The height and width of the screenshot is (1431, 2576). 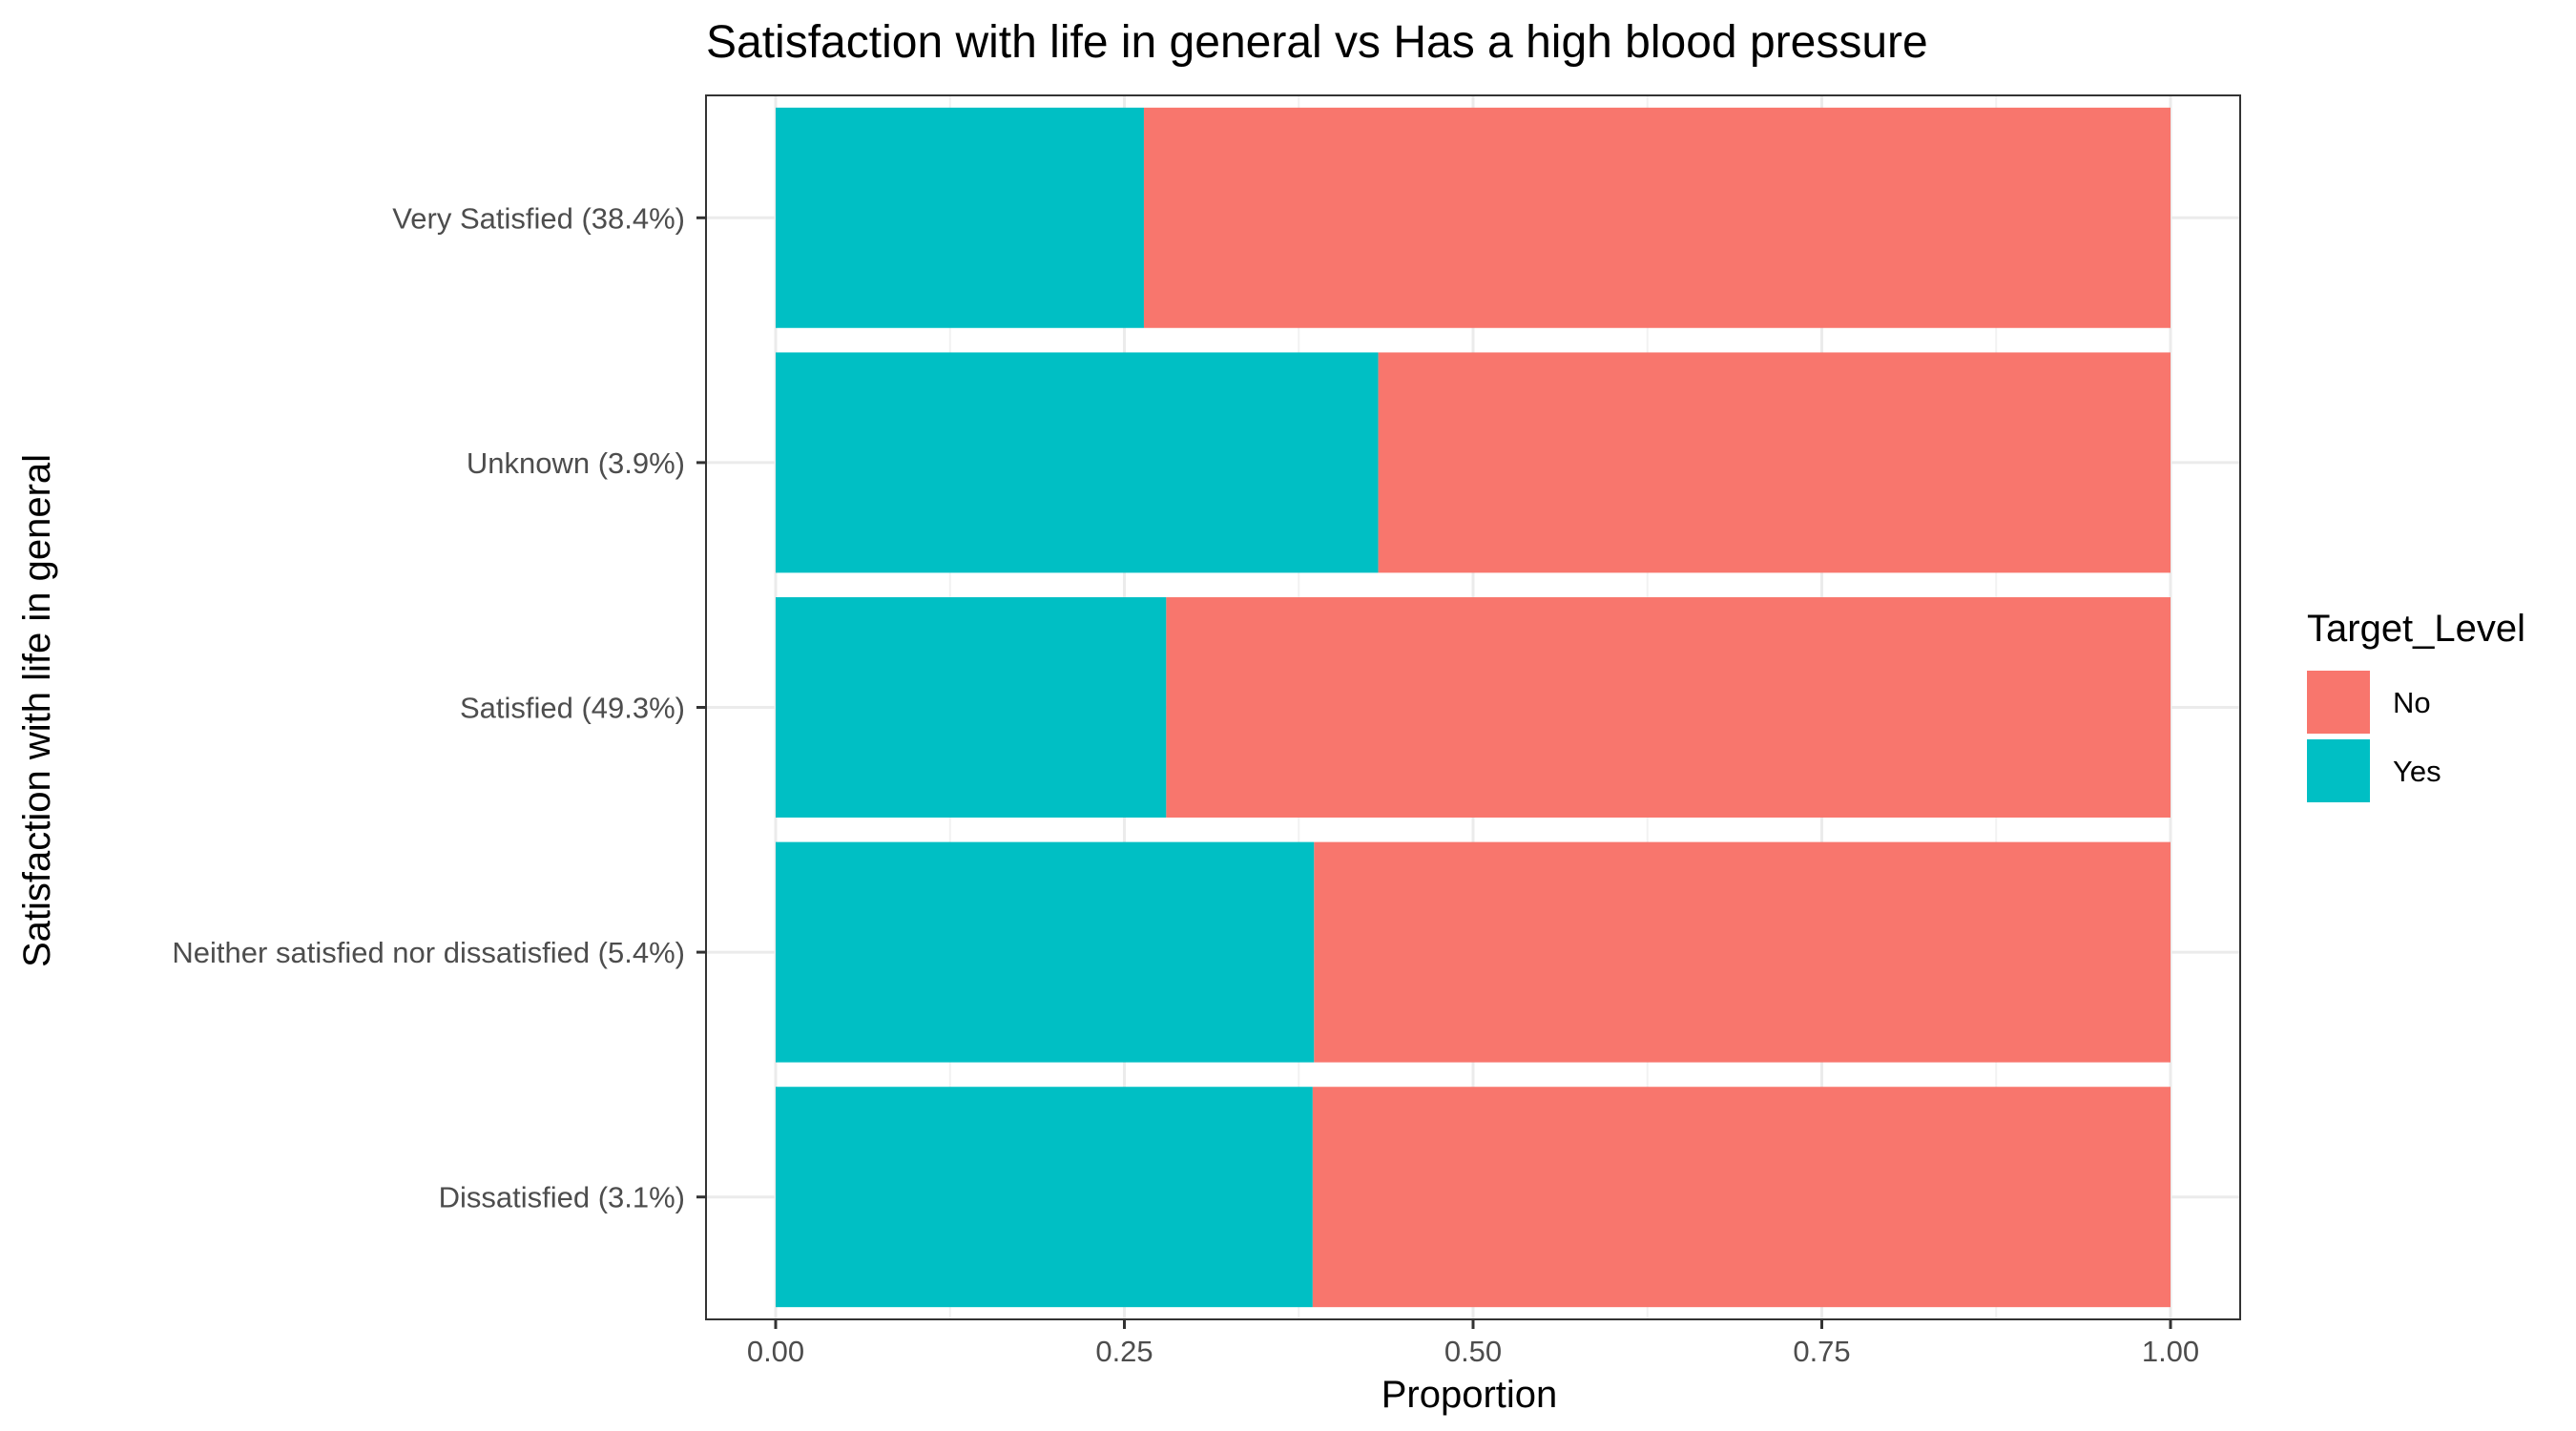 I want to click on legend-label-no: No, so click(x=2412, y=702).